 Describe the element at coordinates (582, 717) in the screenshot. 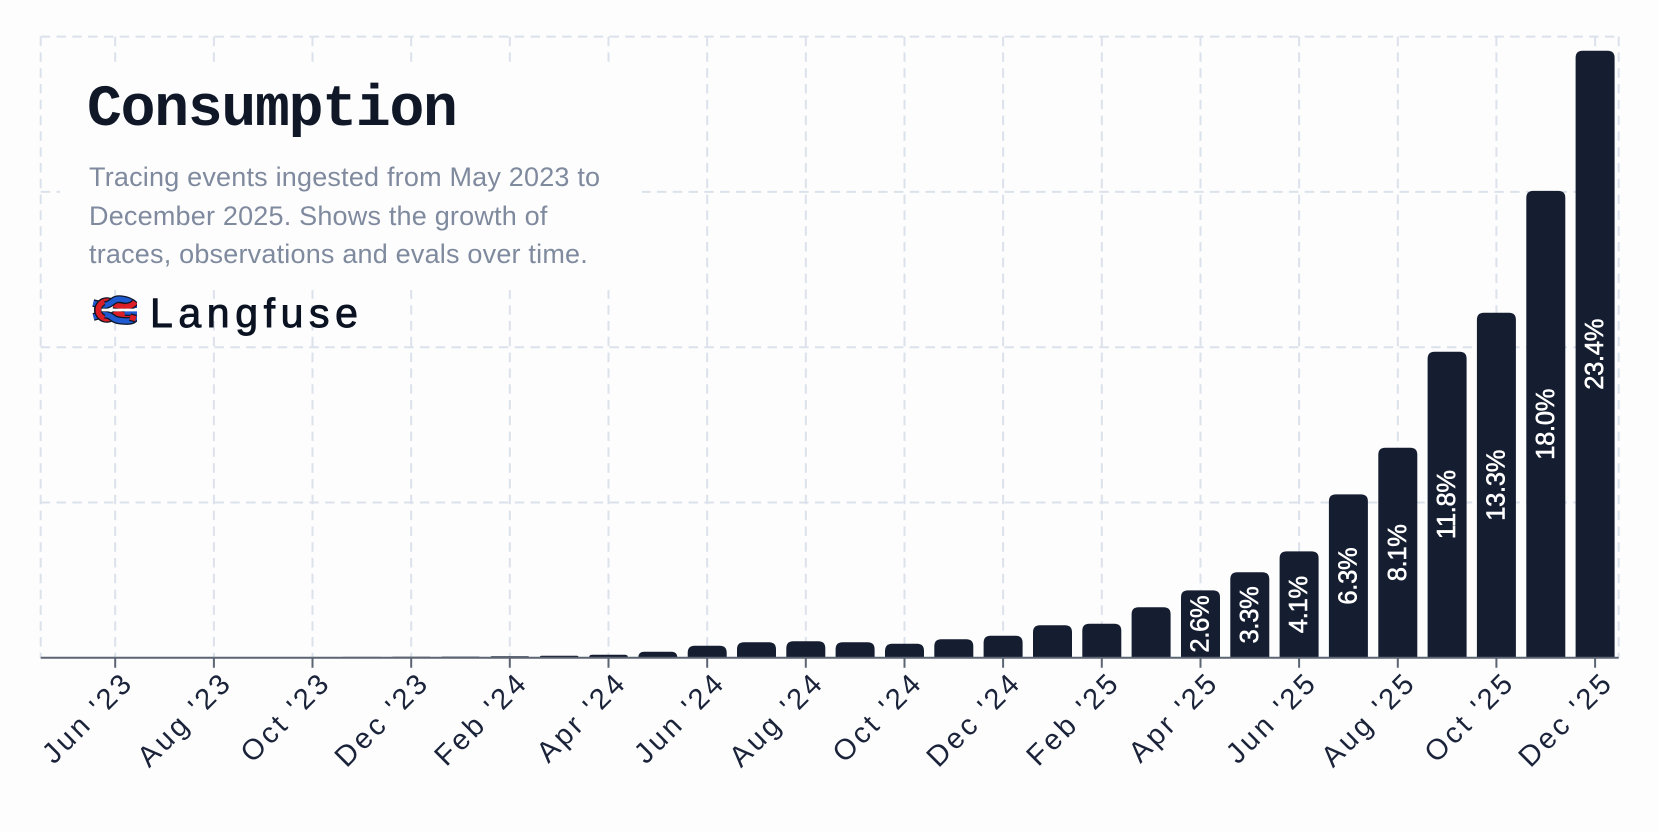

I see `svg-text: Apr '24` at that location.